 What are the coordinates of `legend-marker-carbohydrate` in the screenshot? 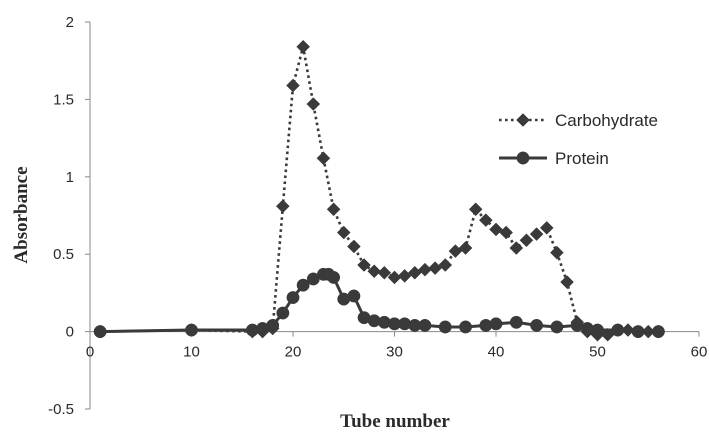 It's located at (523, 120).